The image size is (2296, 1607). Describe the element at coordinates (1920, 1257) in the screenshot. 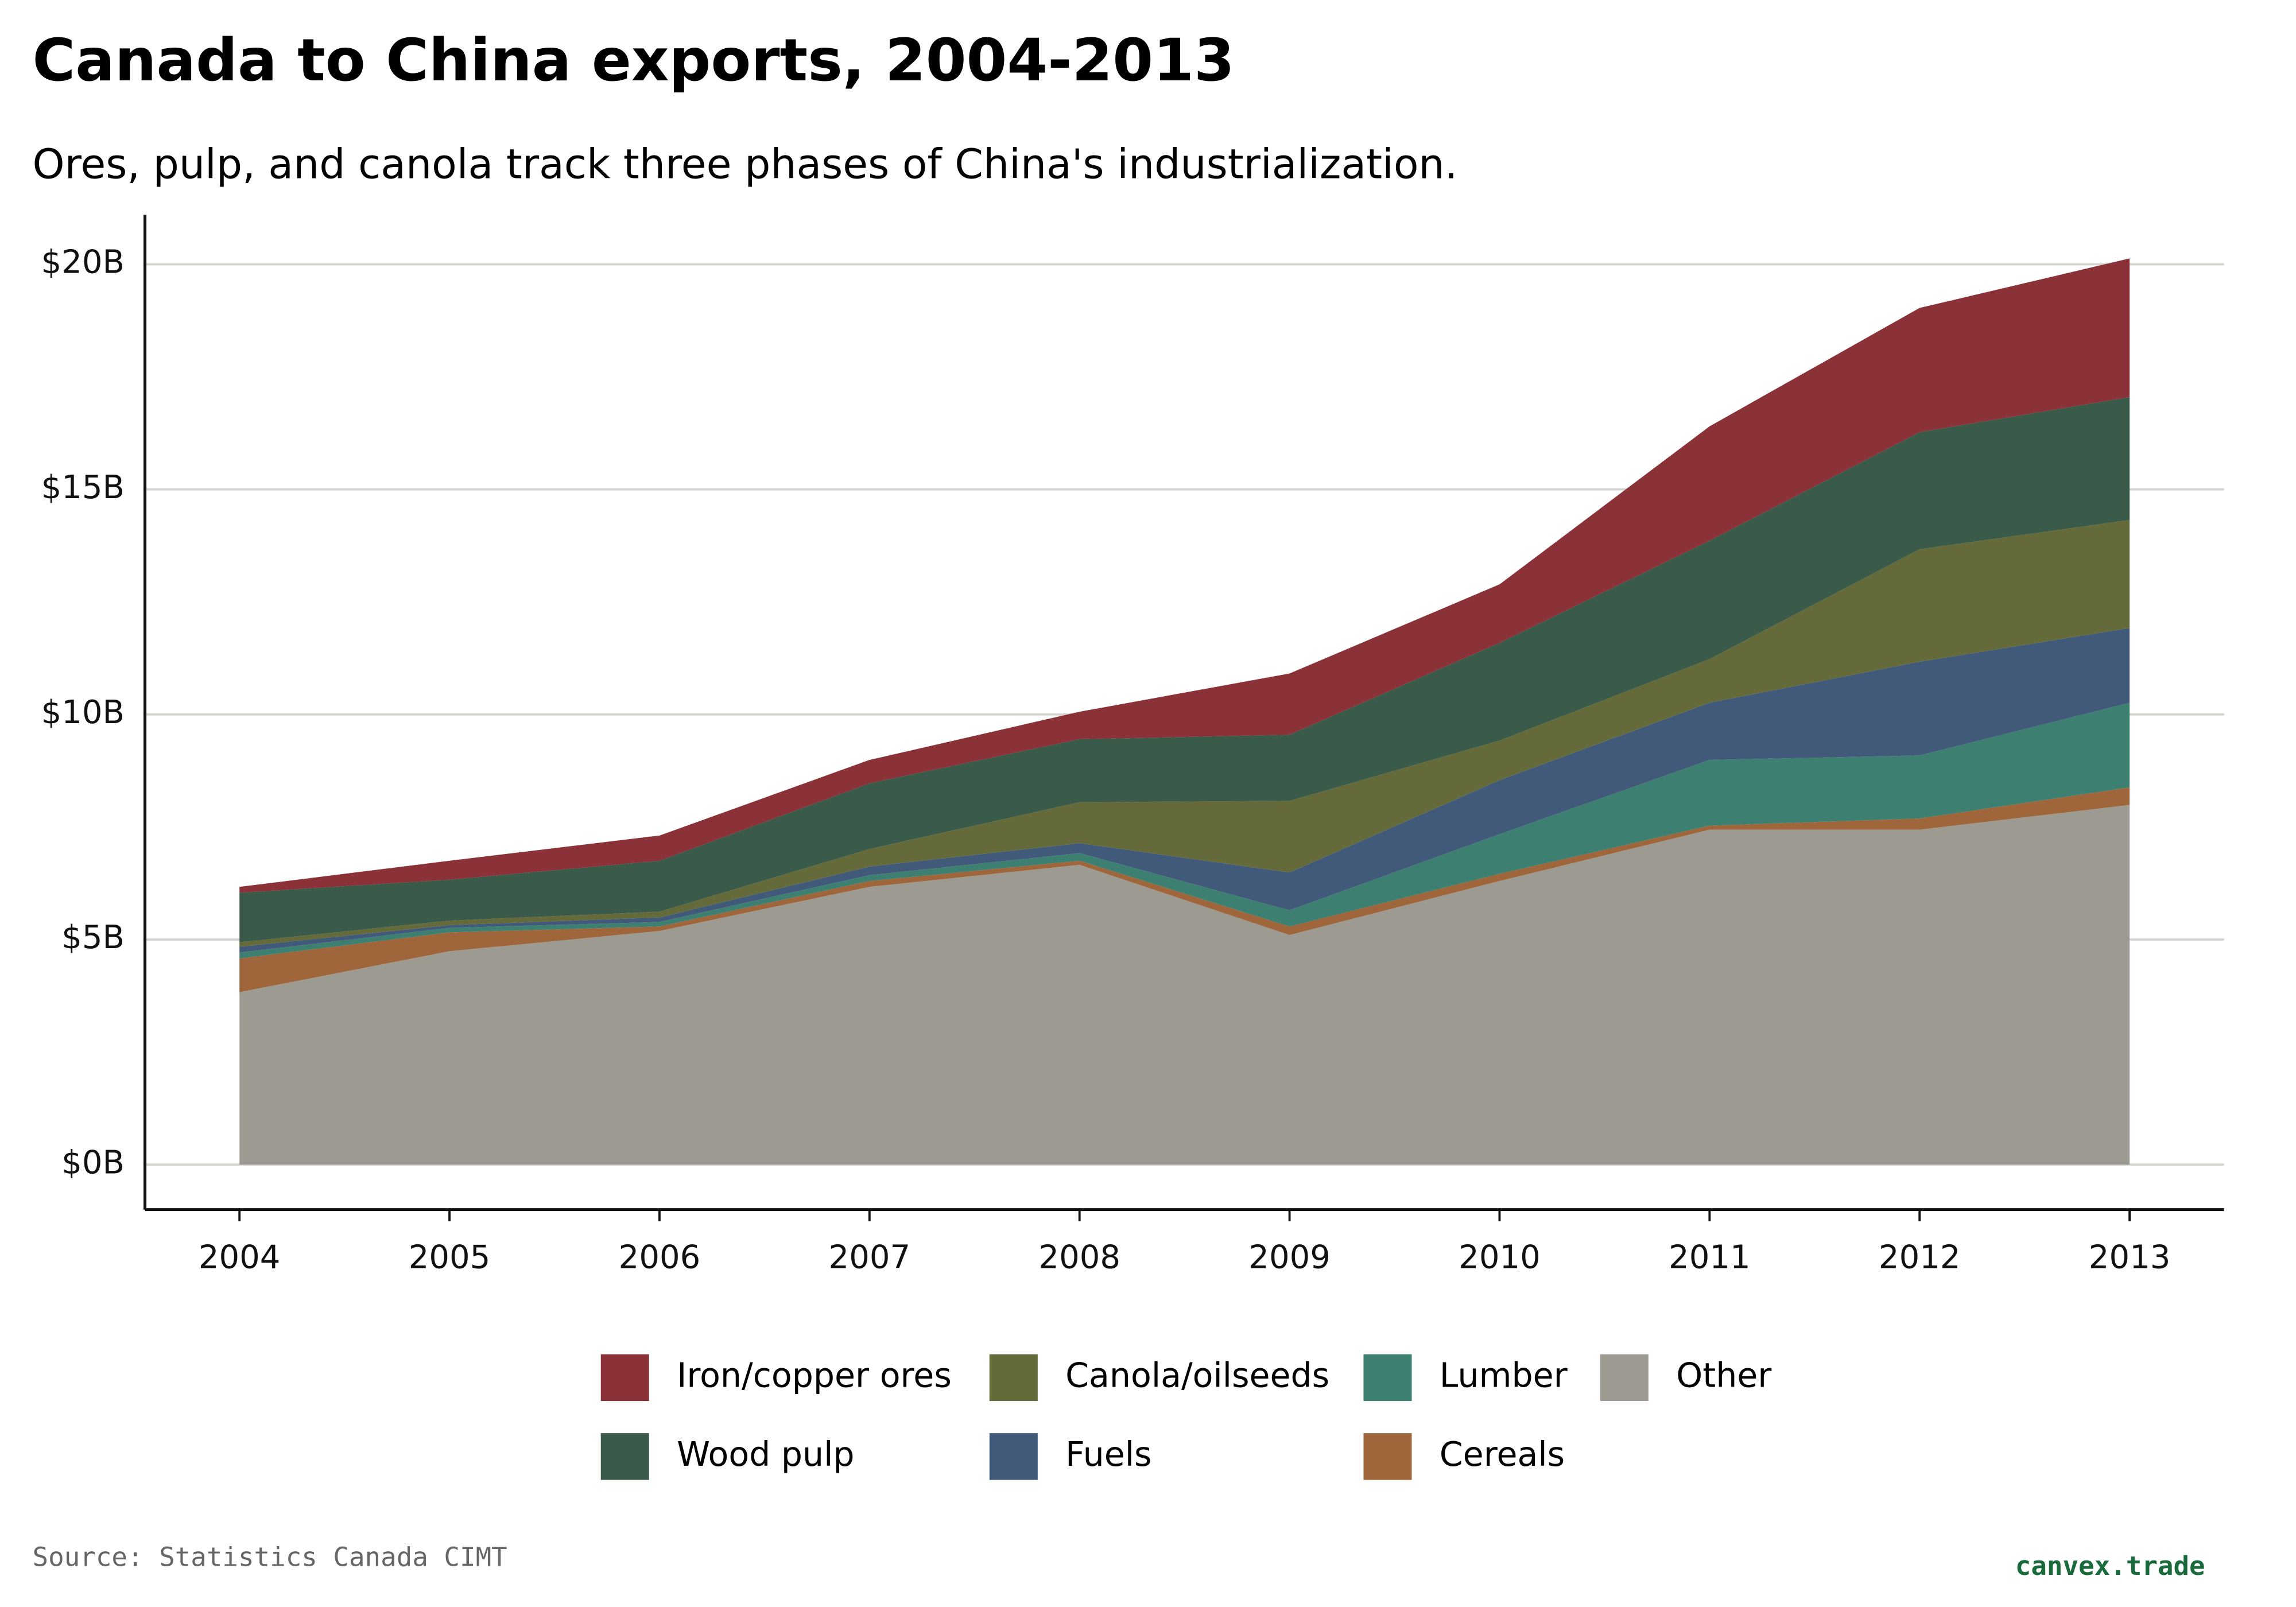

I see `x-tick-label: 2012` at that location.